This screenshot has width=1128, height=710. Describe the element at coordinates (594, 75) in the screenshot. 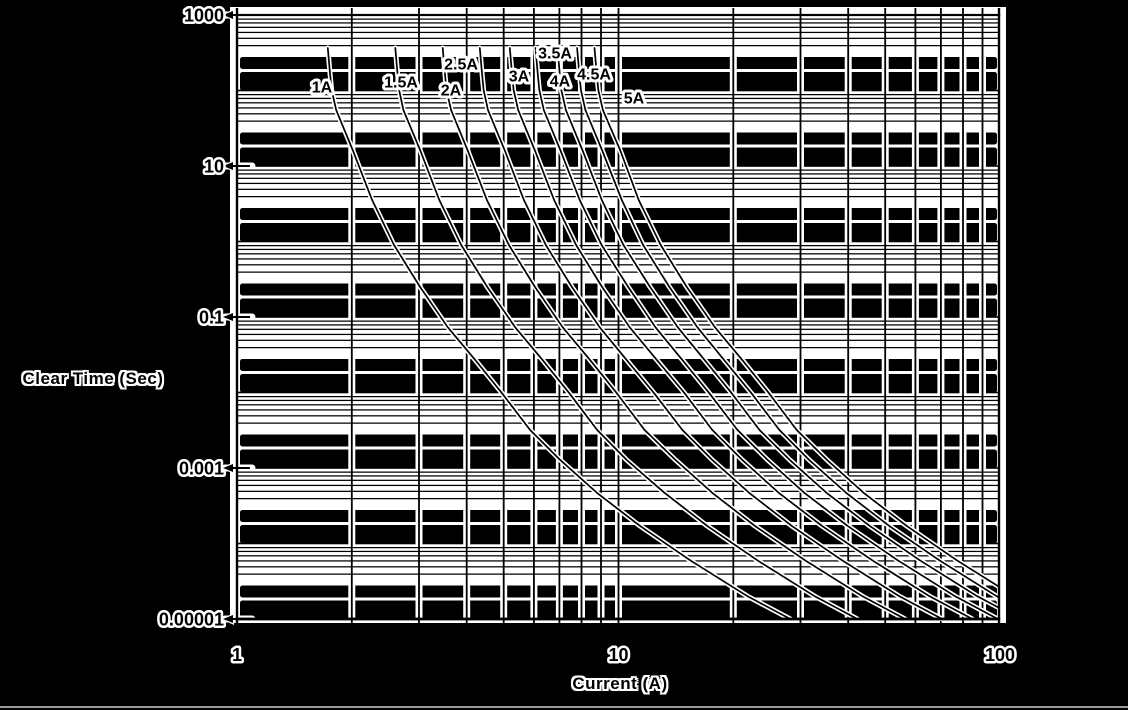

I see `curve-label-4.5A: 4.5A` at that location.